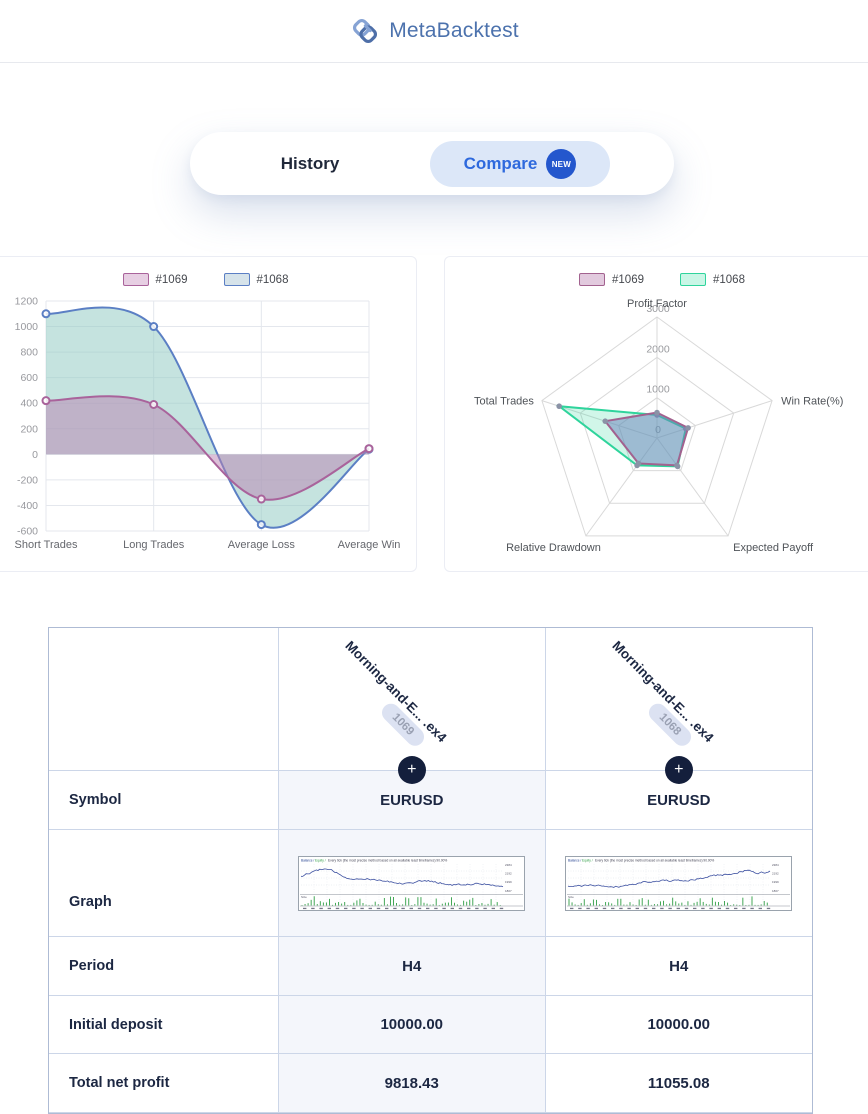  I want to click on radar-chart-legend: #1069 #1068, so click(656, 279).